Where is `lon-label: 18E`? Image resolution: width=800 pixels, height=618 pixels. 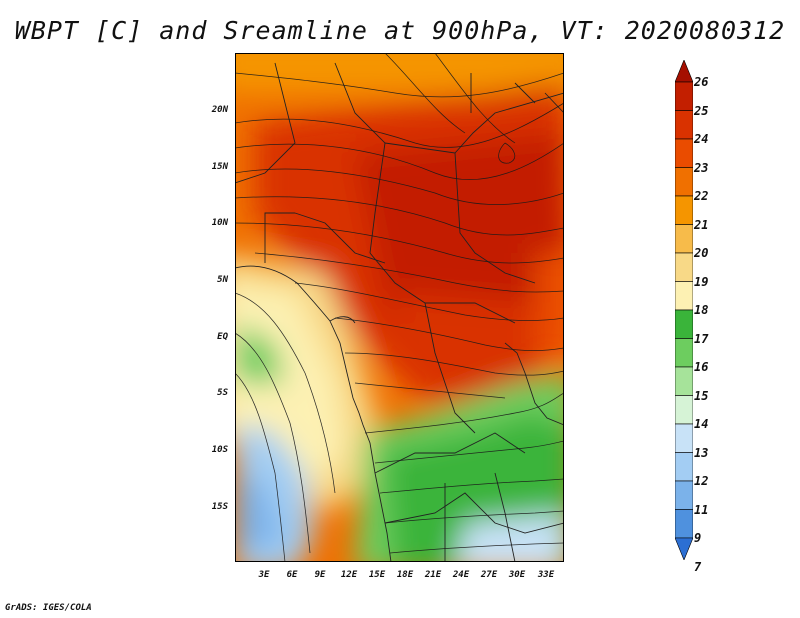
lon-label: 18E is located at coordinates (405, 575).